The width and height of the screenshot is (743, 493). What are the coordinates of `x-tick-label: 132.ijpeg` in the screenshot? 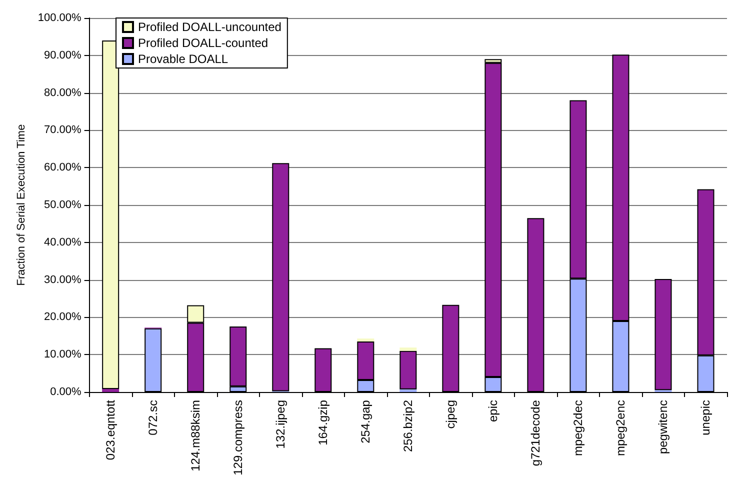 It's located at (281, 424).